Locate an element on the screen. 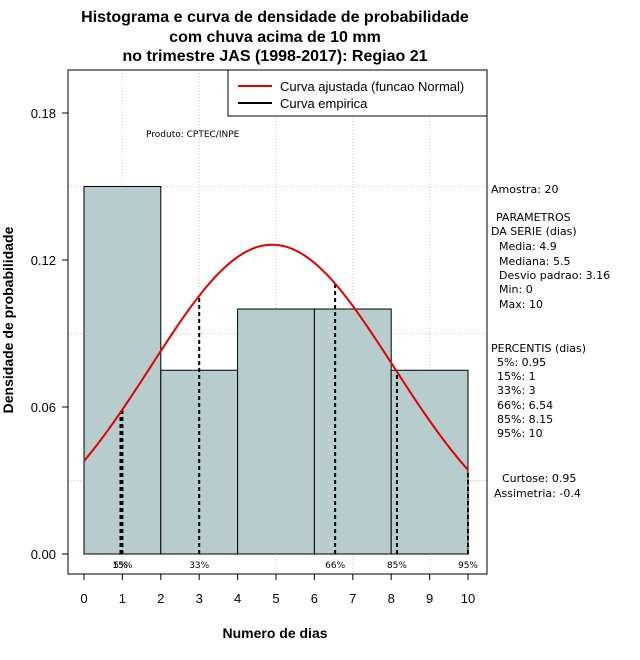 This screenshot has width=640, height=660. x-tick-label: 6 is located at coordinates (314, 598).